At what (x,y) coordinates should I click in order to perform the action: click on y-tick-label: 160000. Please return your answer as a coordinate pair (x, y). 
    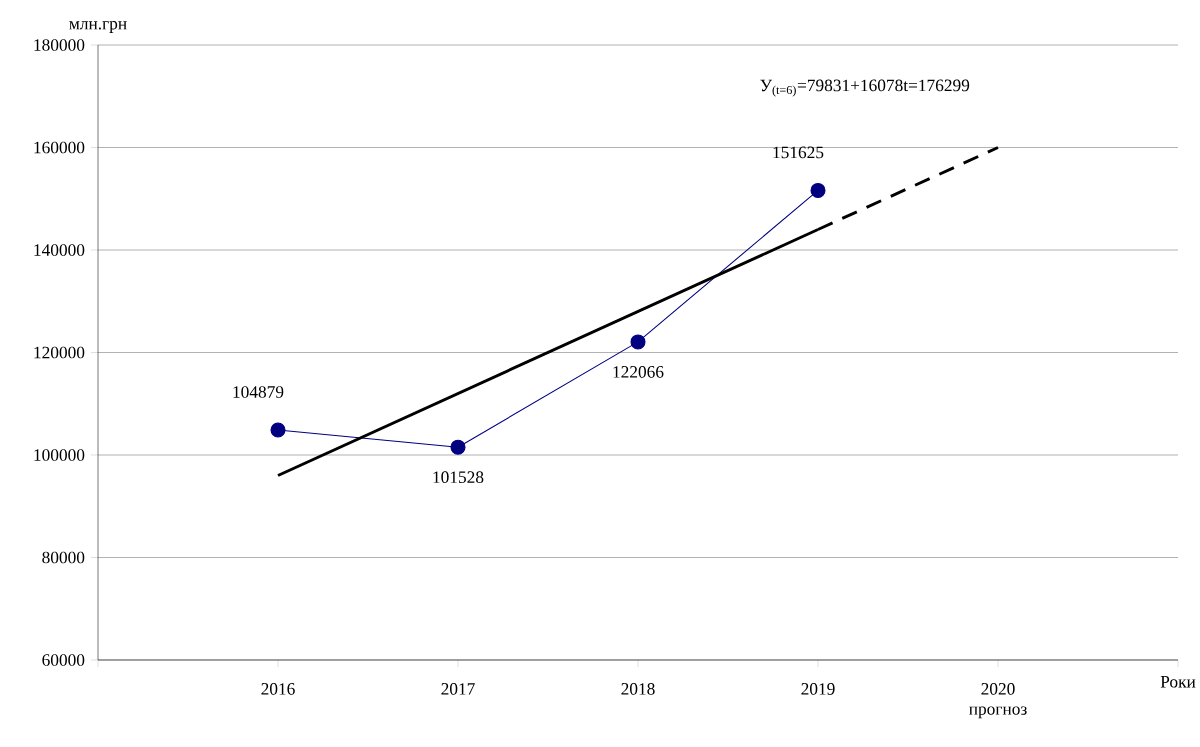
    Looking at the image, I should click on (59, 147).